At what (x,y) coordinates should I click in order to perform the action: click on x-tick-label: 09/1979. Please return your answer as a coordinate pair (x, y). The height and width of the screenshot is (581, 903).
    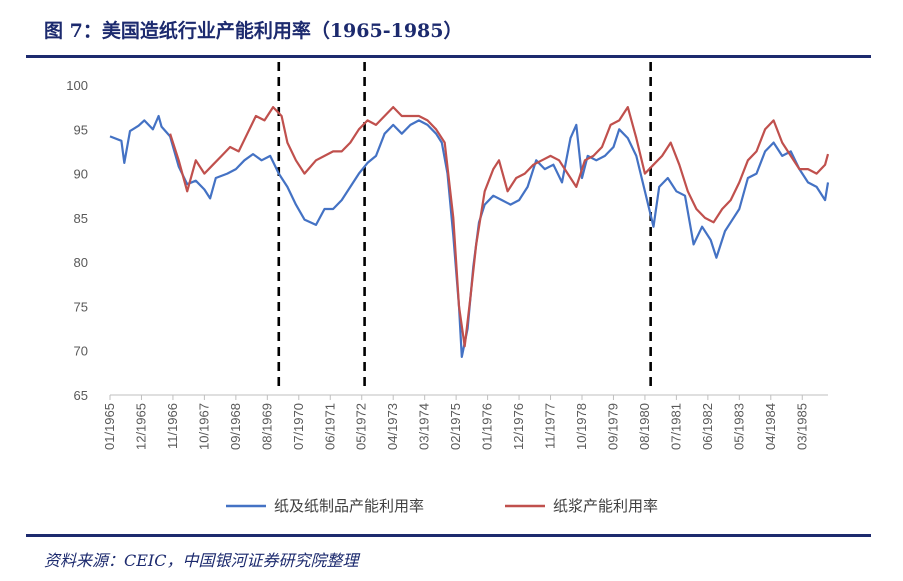
    Looking at the image, I should click on (612, 426).